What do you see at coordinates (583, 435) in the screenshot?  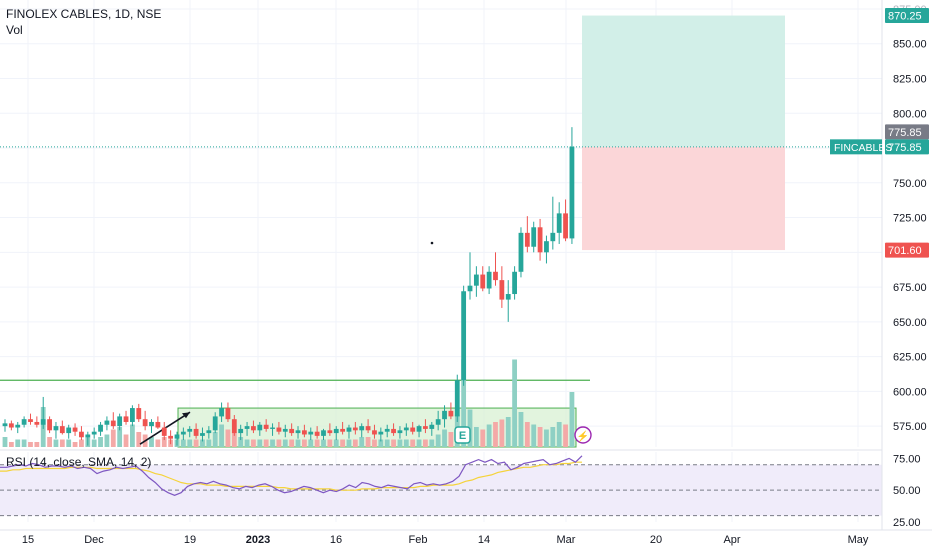 I see `dividend-marker` at bounding box center [583, 435].